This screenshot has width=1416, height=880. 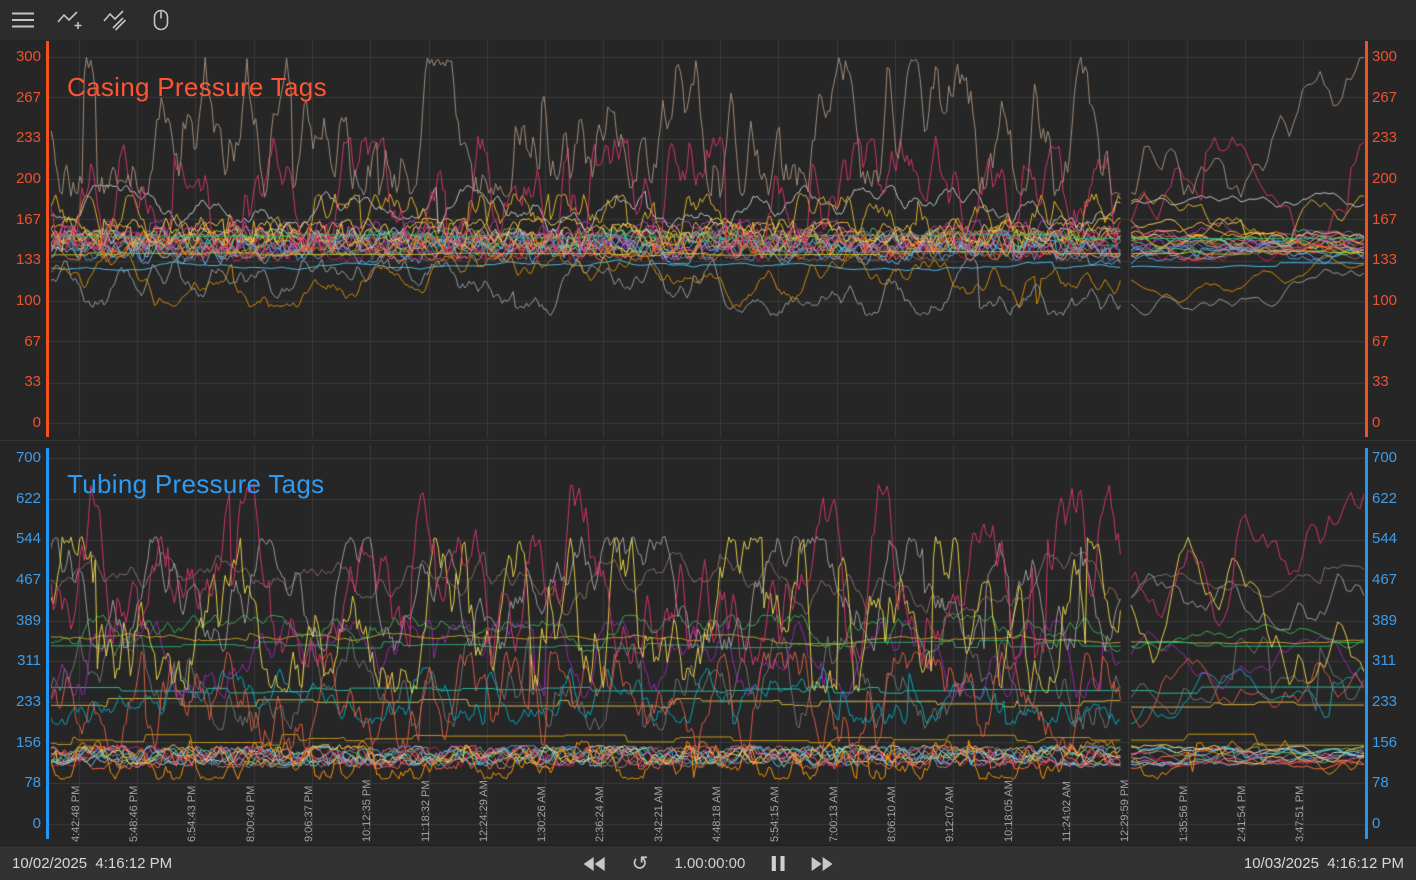 What do you see at coordinates (892, 814) in the screenshot?
I see `time-axis-label: 8:06:10 AM` at bounding box center [892, 814].